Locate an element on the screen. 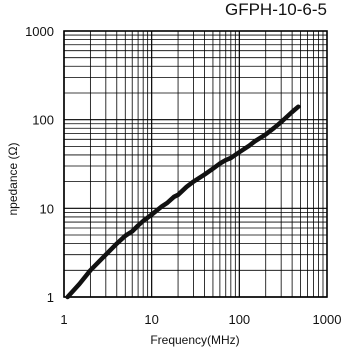 The width and height of the screenshot is (351, 358). x-tick-label: 1000 is located at coordinates (327, 319).